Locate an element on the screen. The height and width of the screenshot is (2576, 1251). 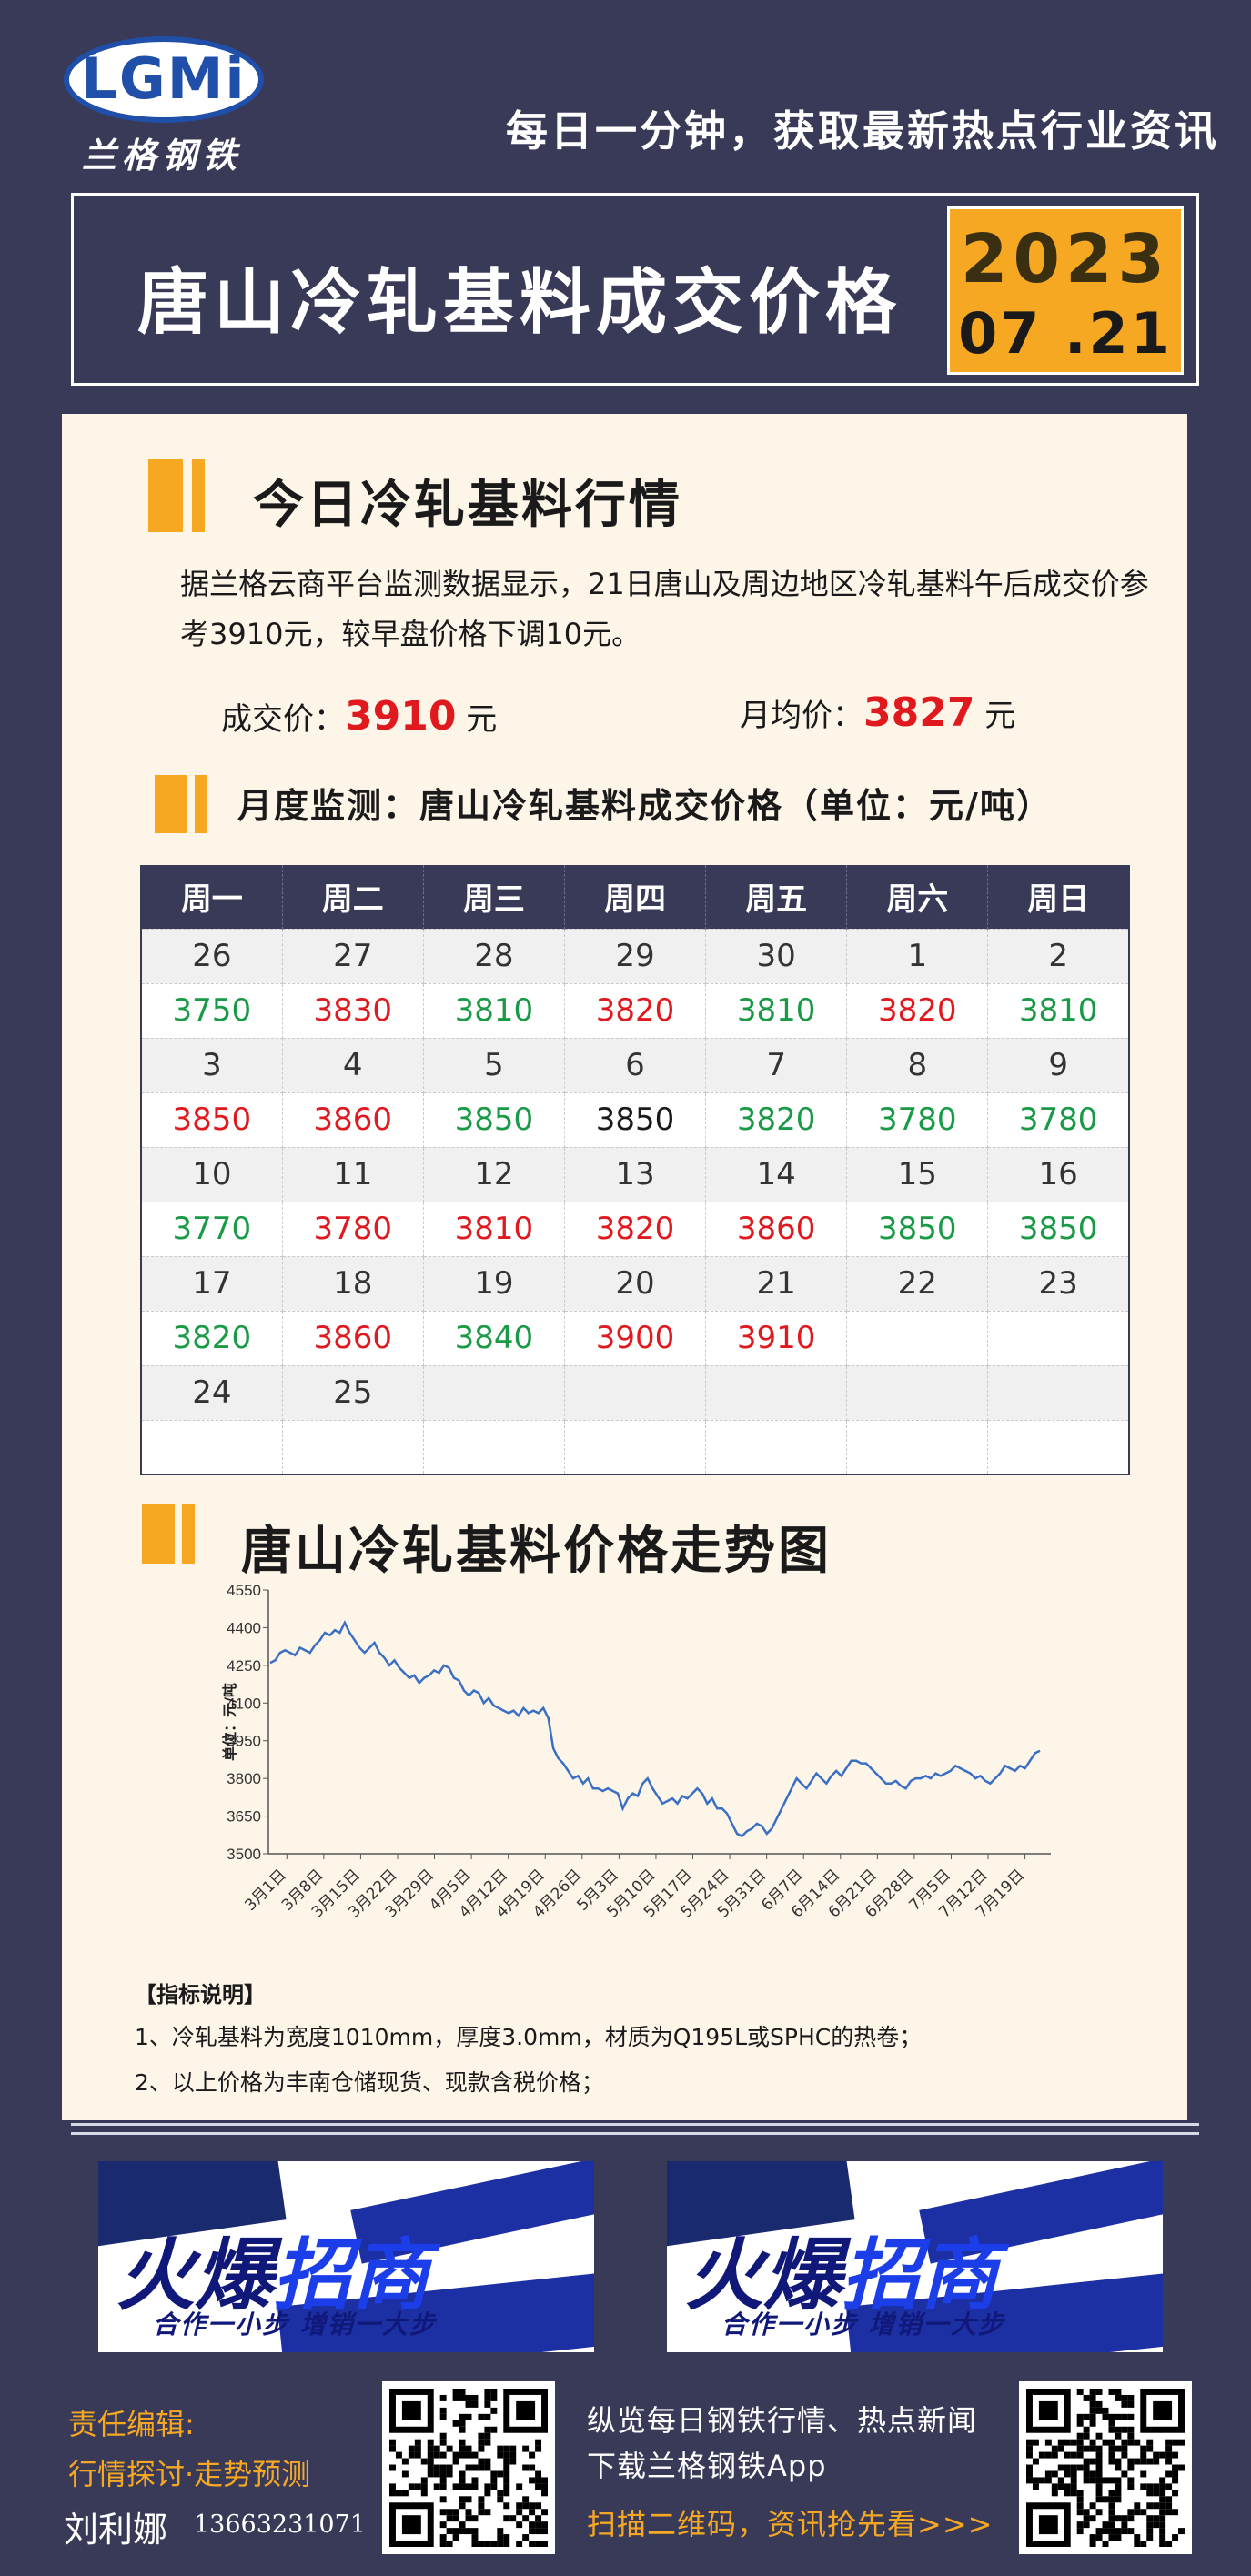
date-cell: 4 is located at coordinates (352, 1065).